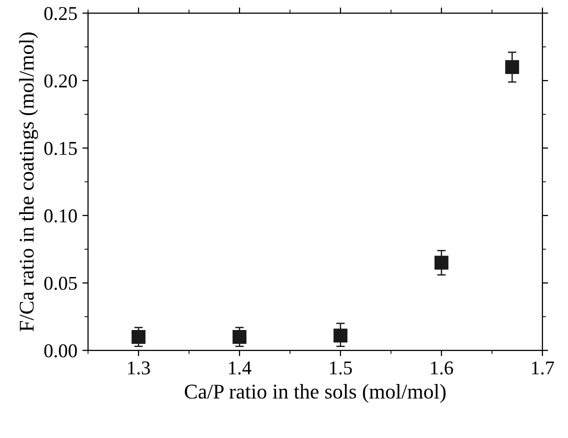  What do you see at coordinates (60, 216) in the screenshot?
I see `y-tick-label: 0.10` at bounding box center [60, 216].